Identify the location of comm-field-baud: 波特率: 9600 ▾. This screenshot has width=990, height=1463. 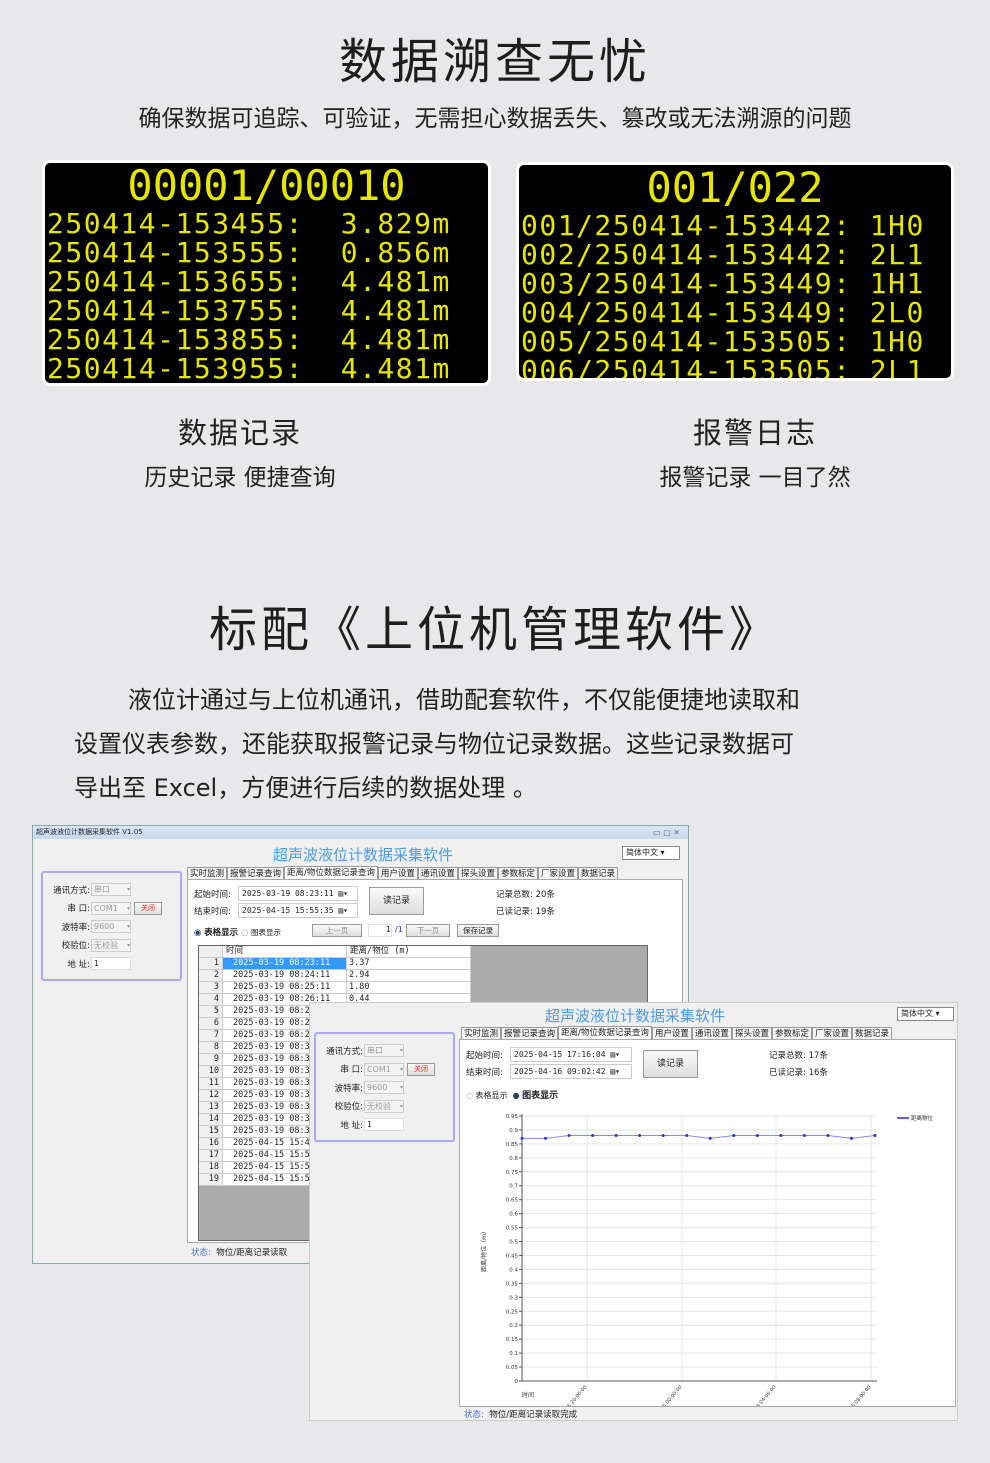
(88, 926).